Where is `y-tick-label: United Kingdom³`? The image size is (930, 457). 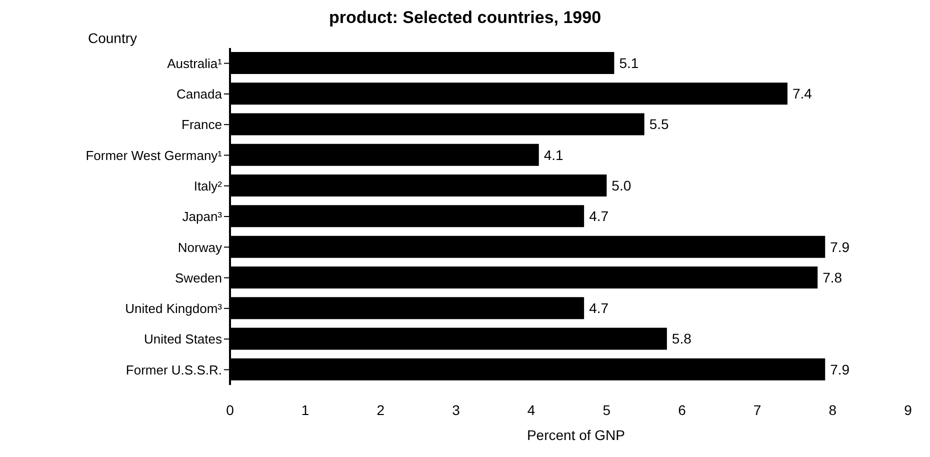 y-tick-label: United Kingdom³ is located at coordinates (174, 308).